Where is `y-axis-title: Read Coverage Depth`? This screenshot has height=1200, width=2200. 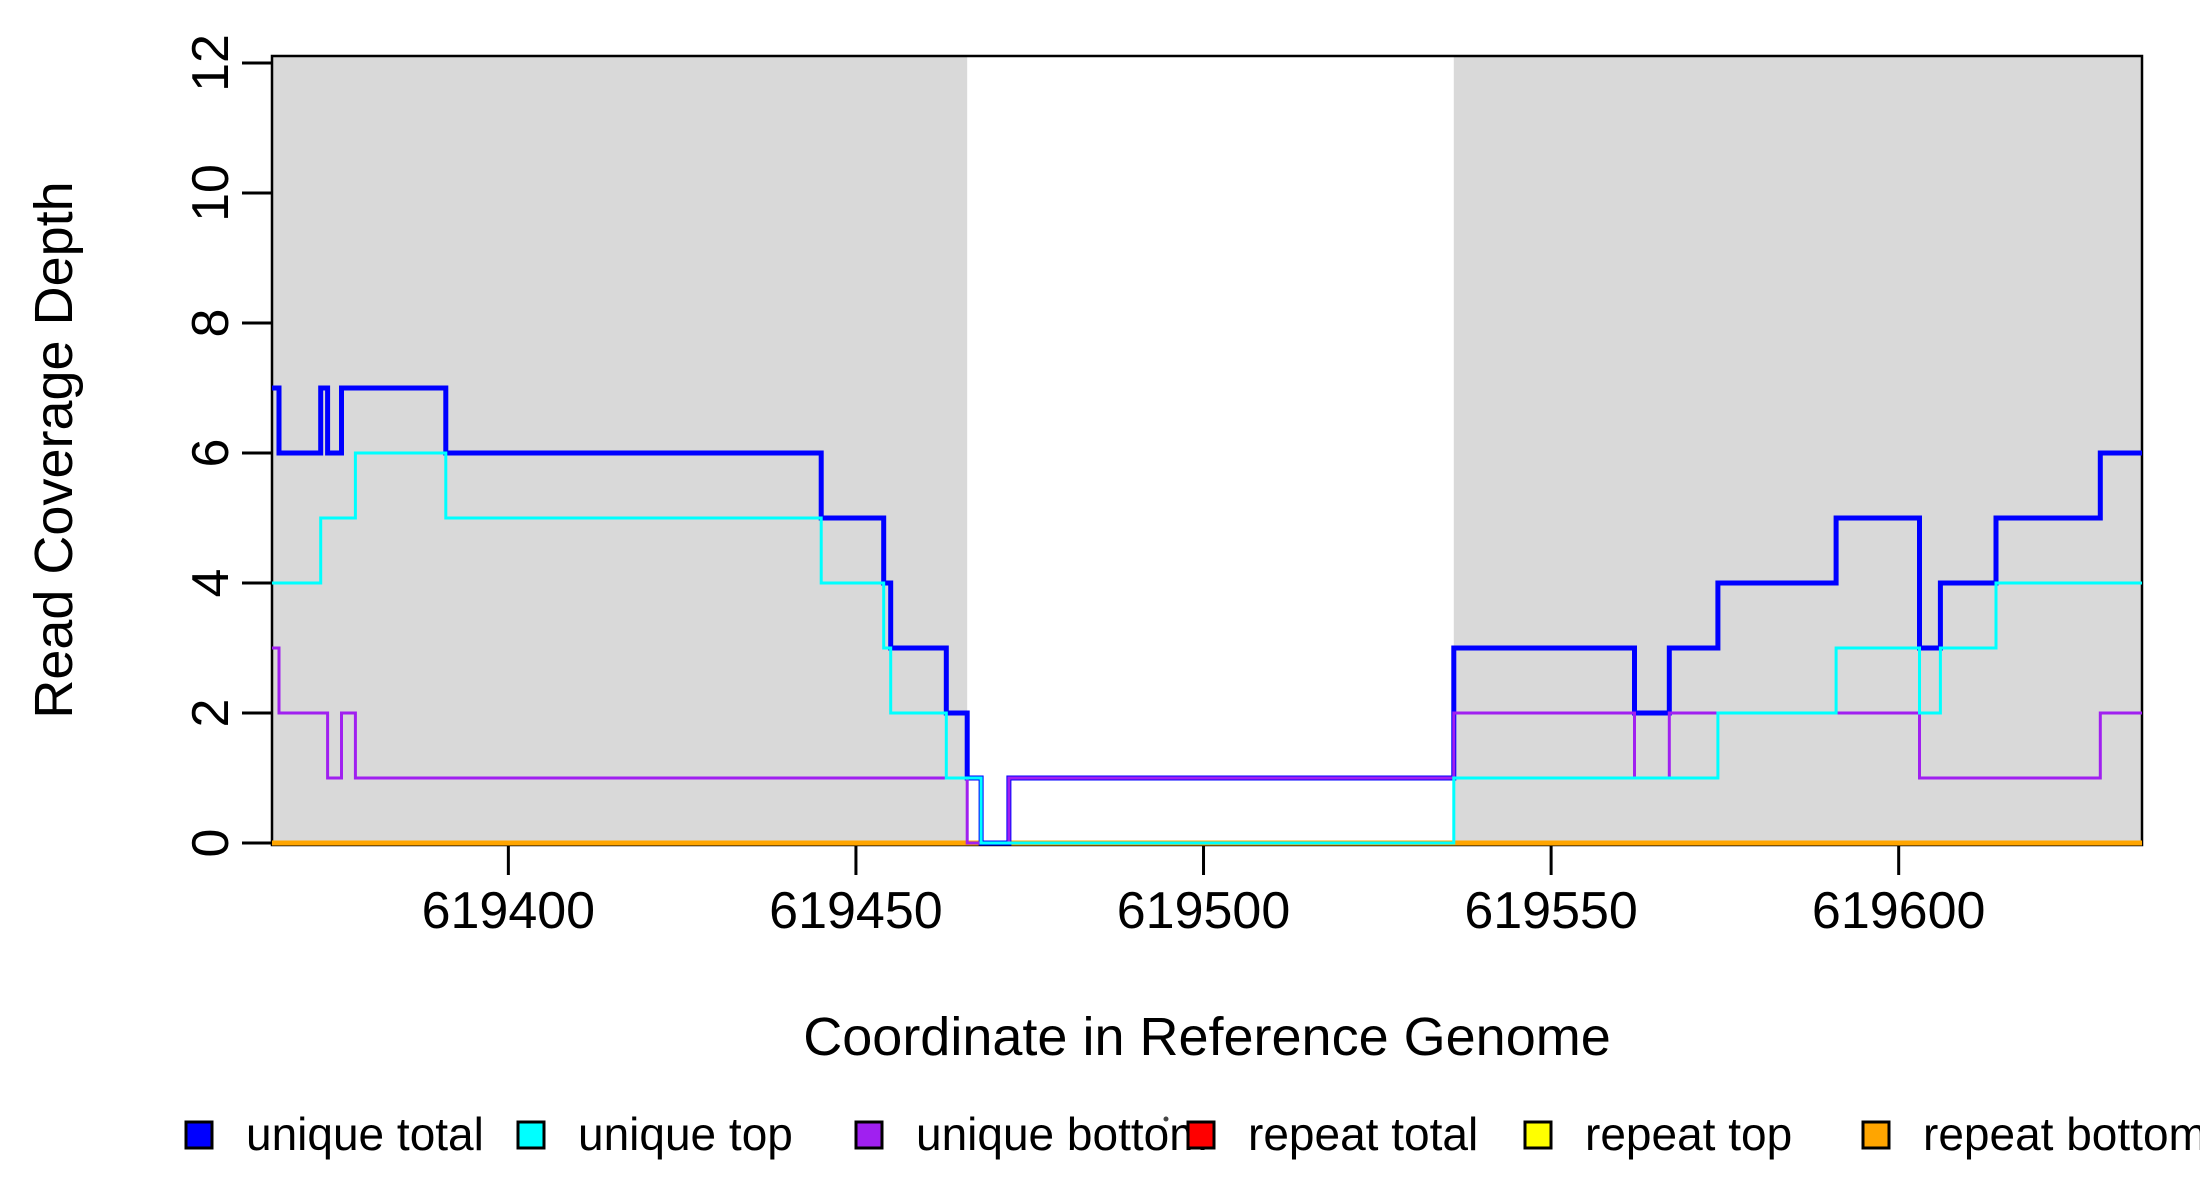 y-axis-title: Read Coverage Depth is located at coordinates (54, 449).